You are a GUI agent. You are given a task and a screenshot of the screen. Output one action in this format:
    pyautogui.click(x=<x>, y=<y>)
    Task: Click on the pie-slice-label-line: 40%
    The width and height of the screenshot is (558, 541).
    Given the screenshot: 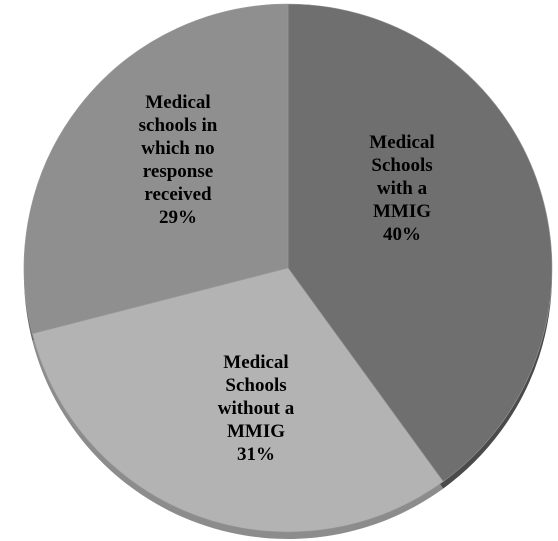 What is the action you would take?
    pyautogui.click(x=402, y=234)
    